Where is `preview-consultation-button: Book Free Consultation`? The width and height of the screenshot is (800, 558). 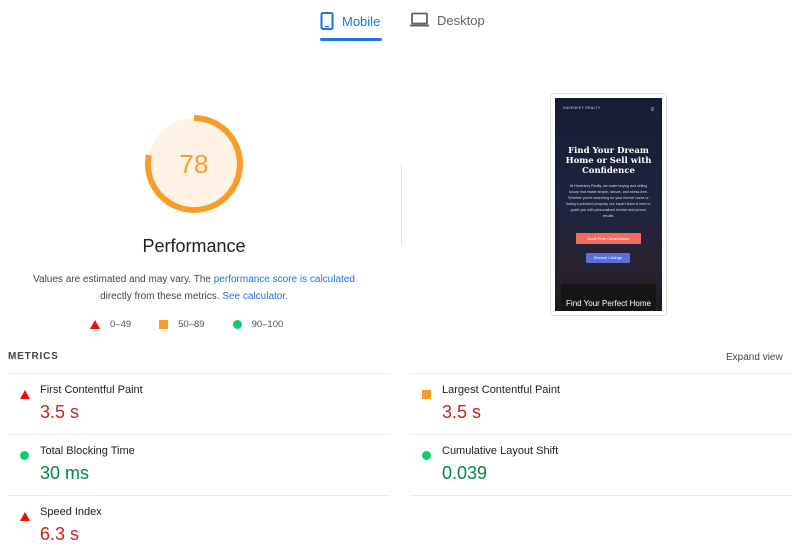 preview-consultation-button: Book Free Consultation is located at coordinates (608, 238).